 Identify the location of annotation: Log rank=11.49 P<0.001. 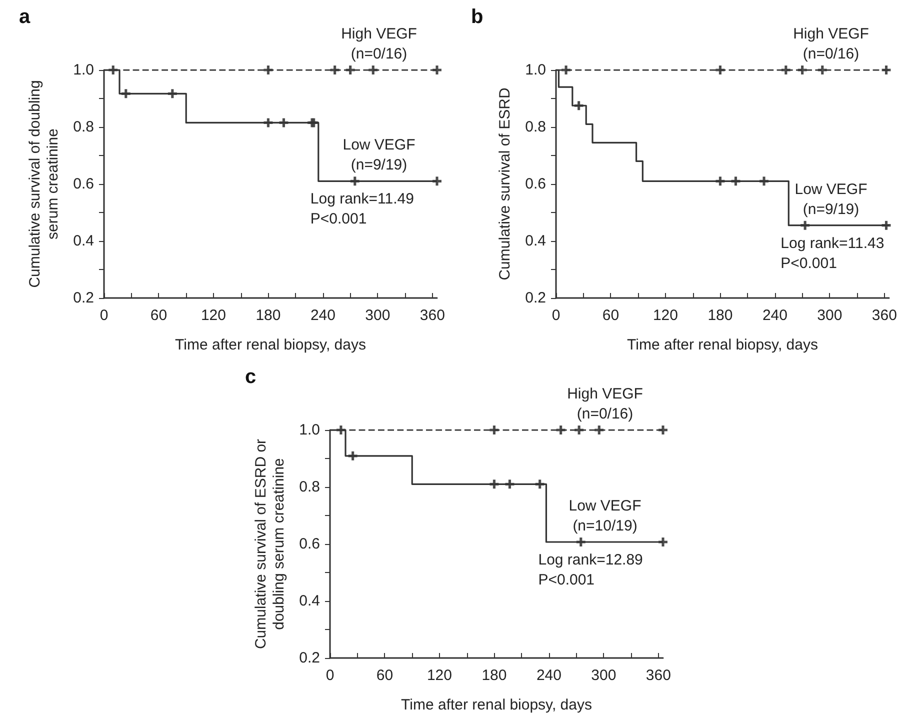
(362, 209).